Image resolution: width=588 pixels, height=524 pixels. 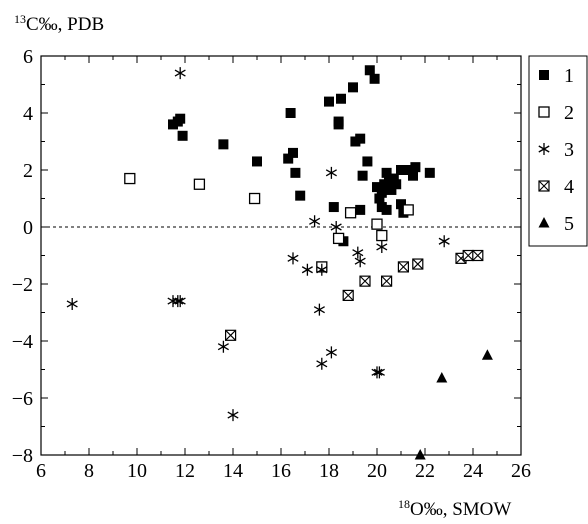 What do you see at coordinates (521, 471) in the screenshot?
I see `x-tick-label: 26` at bounding box center [521, 471].